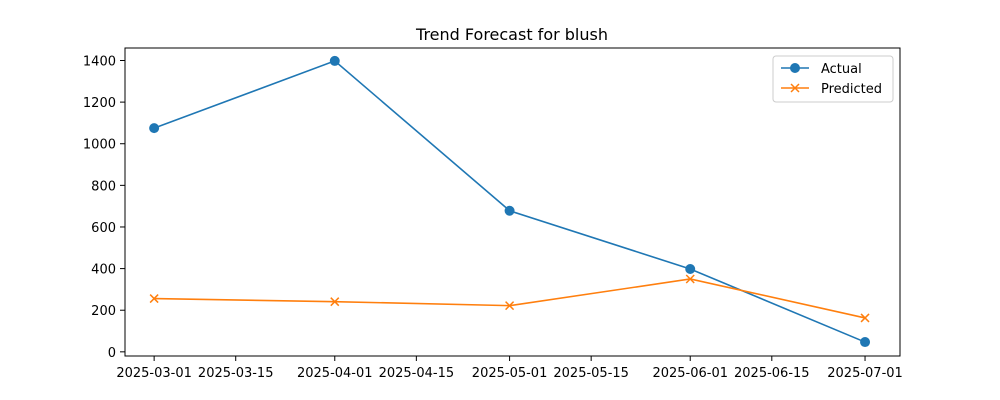 The width and height of the screenshot is (1000, 400). What do you see at coordinates (103, 228) in the screenshot?
I see `y-tick-label: 600` at bounding box center [103, 228].